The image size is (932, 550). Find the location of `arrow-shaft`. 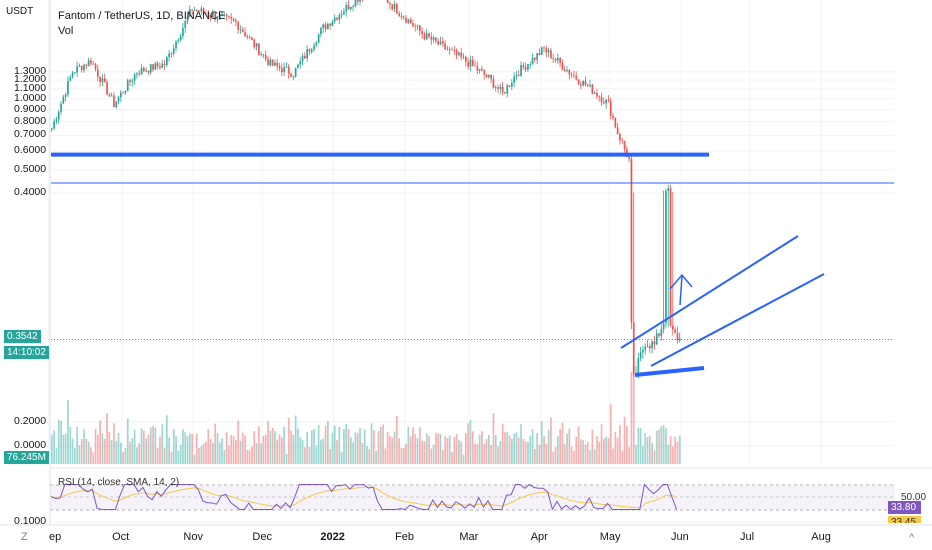

arrow-shaft is located at coordinates (681, 290).